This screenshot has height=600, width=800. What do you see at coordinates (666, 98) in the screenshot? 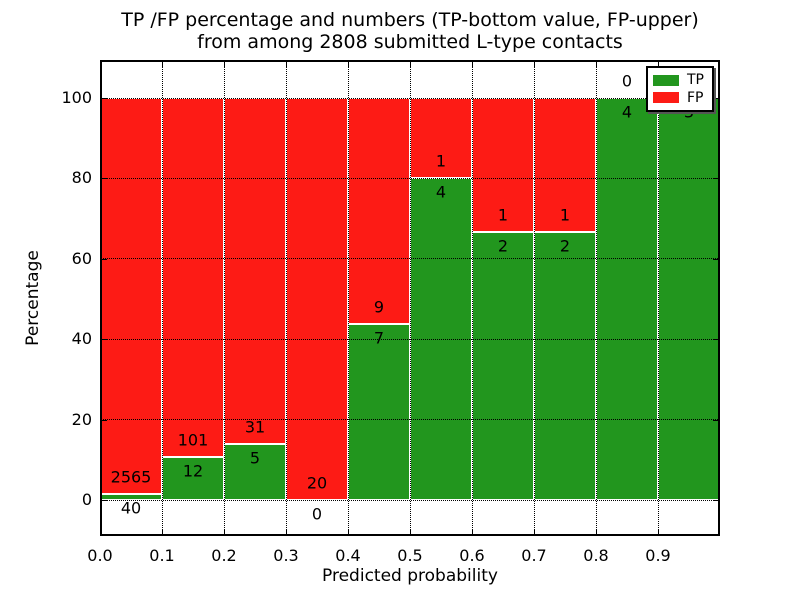
I see `fp-swatch-icon` at bounding box center [666, 98].